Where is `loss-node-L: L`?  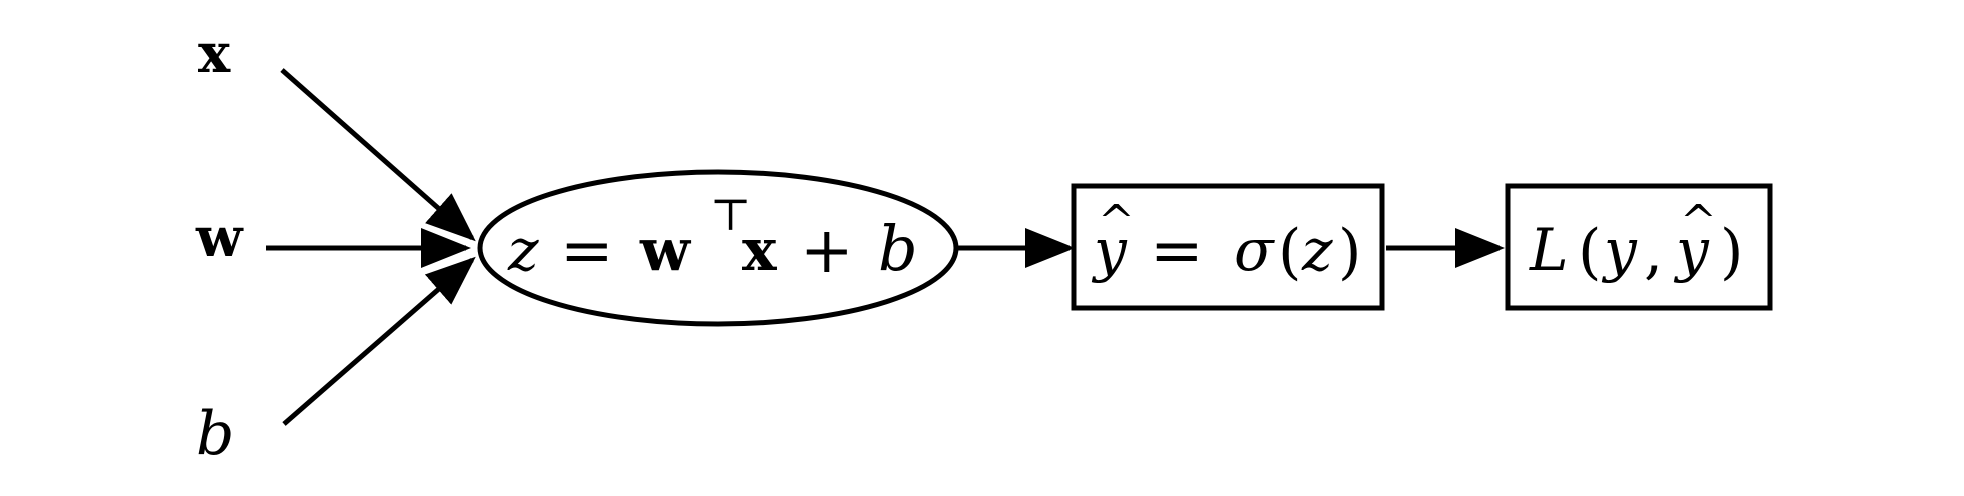 loss-node-L: L is located at coordinates (1549, 250).